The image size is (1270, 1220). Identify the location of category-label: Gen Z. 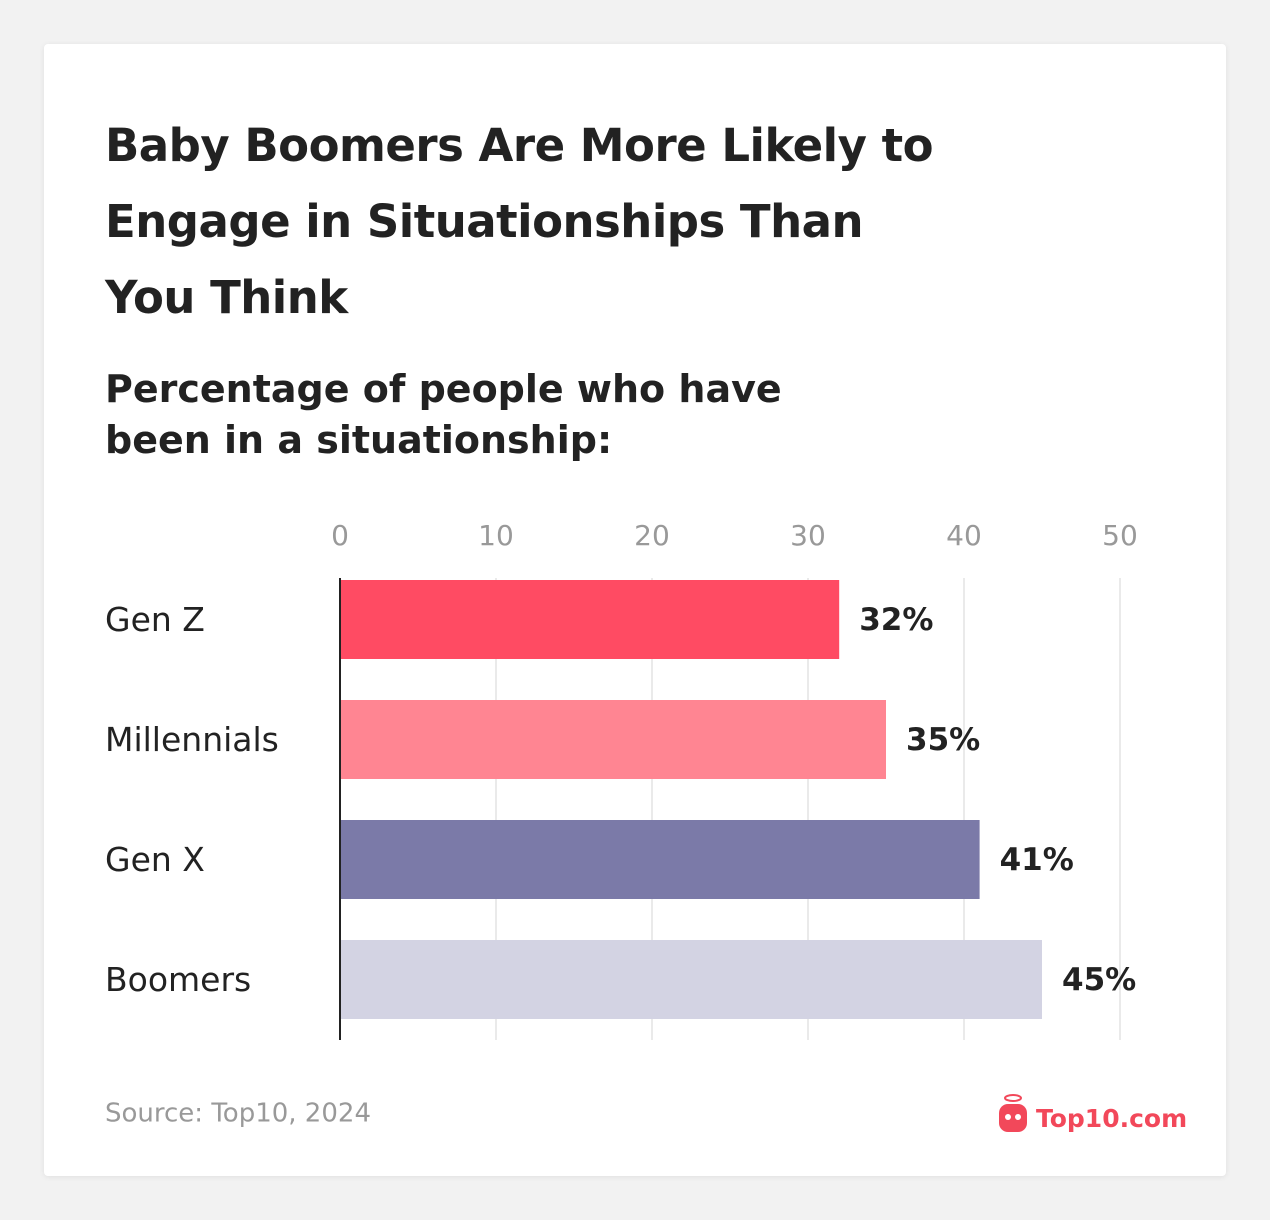
(155, 619).